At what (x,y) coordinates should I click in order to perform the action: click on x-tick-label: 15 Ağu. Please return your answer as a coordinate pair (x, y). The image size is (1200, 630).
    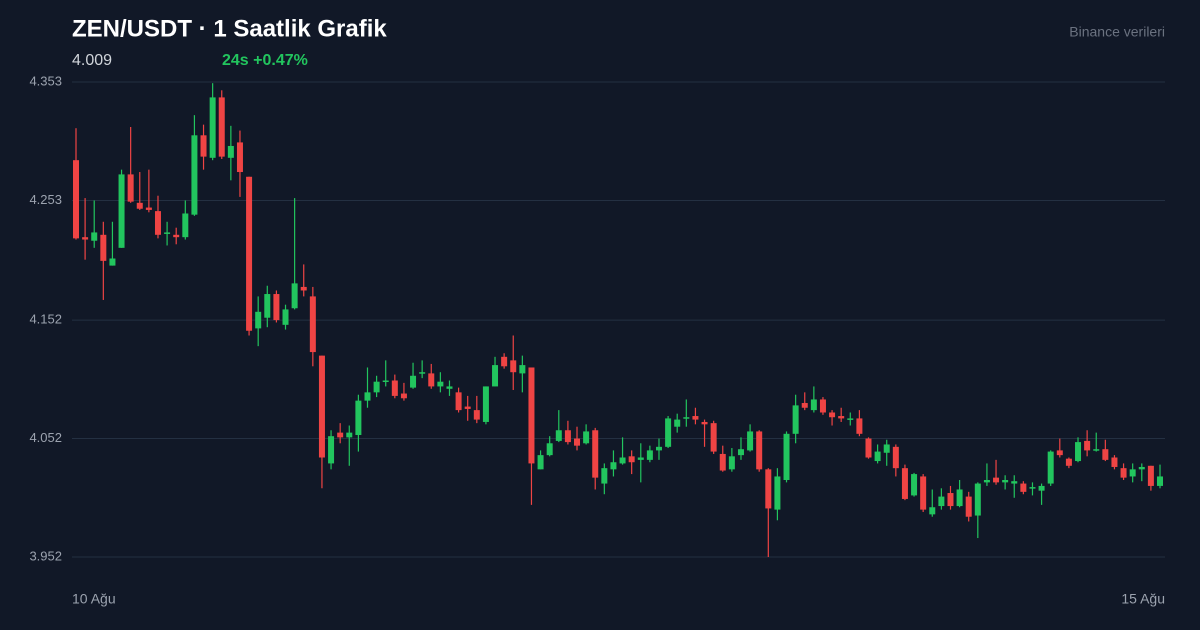
    Looking at the image, I should click on (1143, 599).